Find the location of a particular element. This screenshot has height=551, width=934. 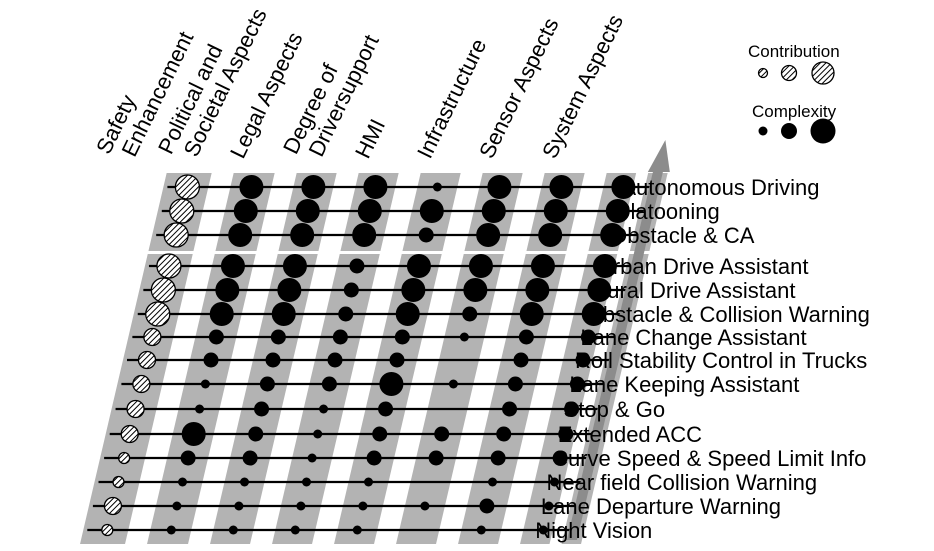

row-label: Extended ACC is located at coordinates (630, 434).